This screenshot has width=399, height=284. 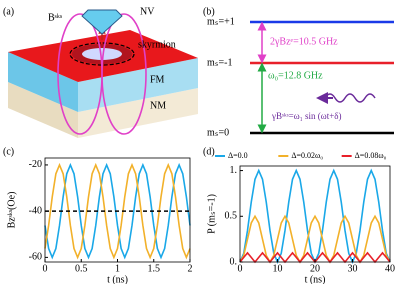 I want to click on transition-label: ω₀=12.8 GHz, so click(x=295, y=75).